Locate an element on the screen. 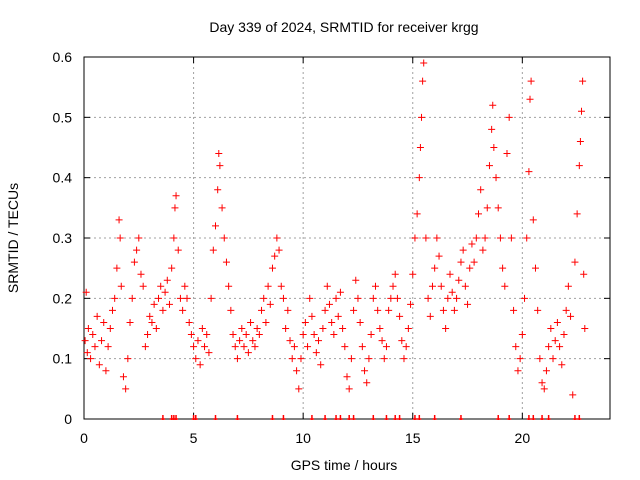 The height and width of the screenshot is (480, 640). x-tick-label: 20 is located at coordinates (523, 438).